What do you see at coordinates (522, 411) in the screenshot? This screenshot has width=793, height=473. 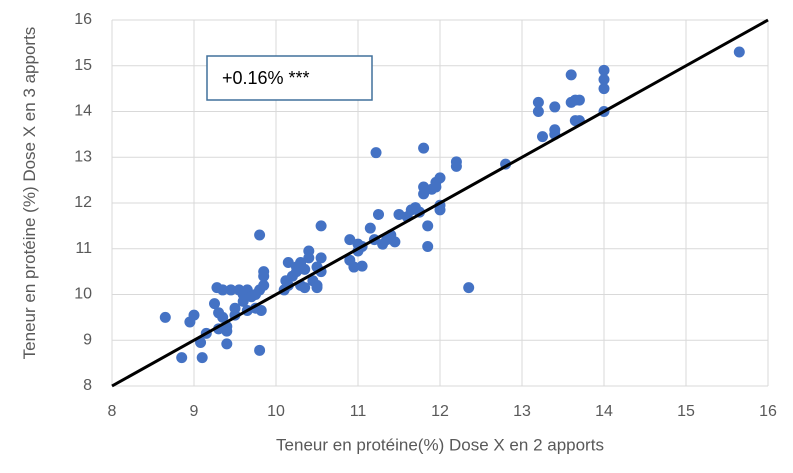 I see `x-tick-label: 13` at bounding box center [522, 411].